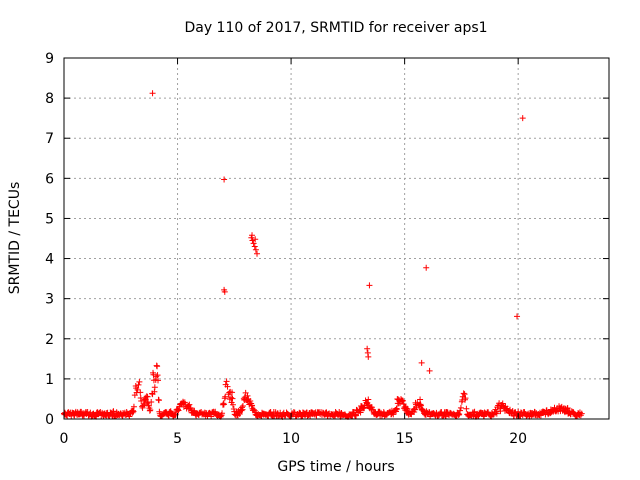 The width and height of the screenshot is (640, 480). What do you see at coordinates (49, 420) in the screenshot?
I see `y-tick-label: 0` at bounding box center [49, 420].